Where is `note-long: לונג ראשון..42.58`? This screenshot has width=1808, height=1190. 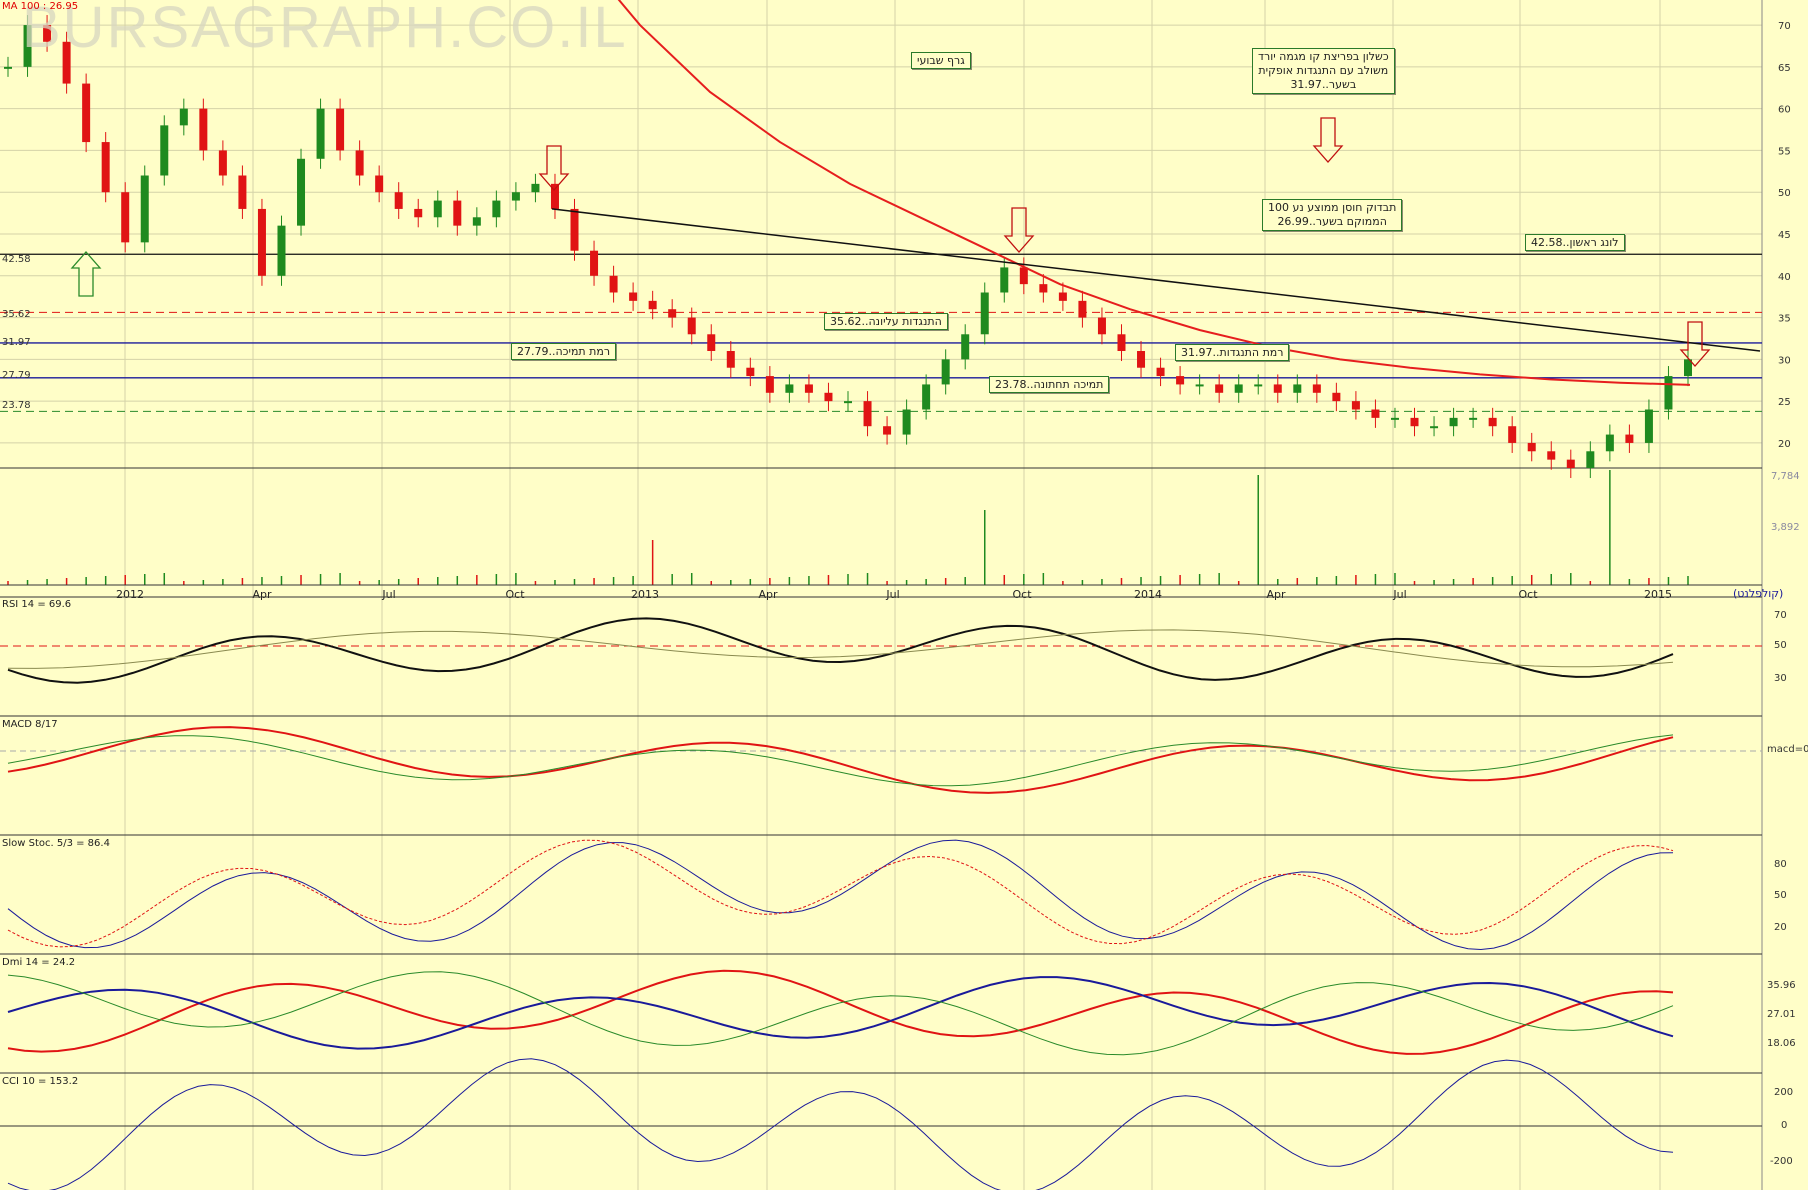
note-long: לונג ראשון..42.58 is located at coordinates (1575, 242).